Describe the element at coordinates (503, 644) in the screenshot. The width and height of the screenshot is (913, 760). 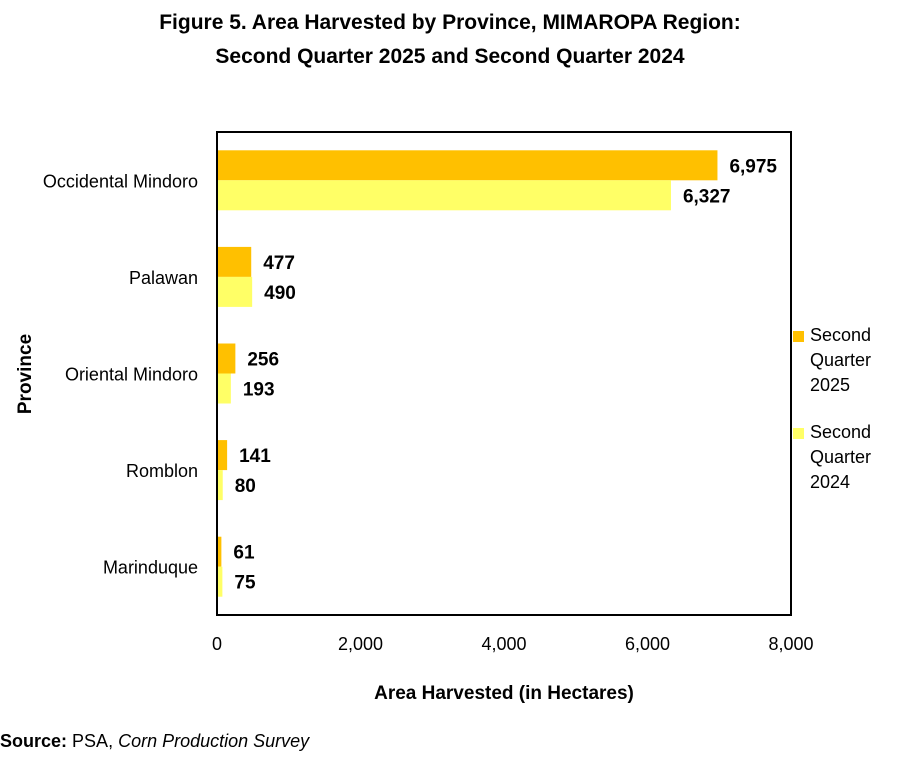
I see `x-tick-label: 4,000` at that location.